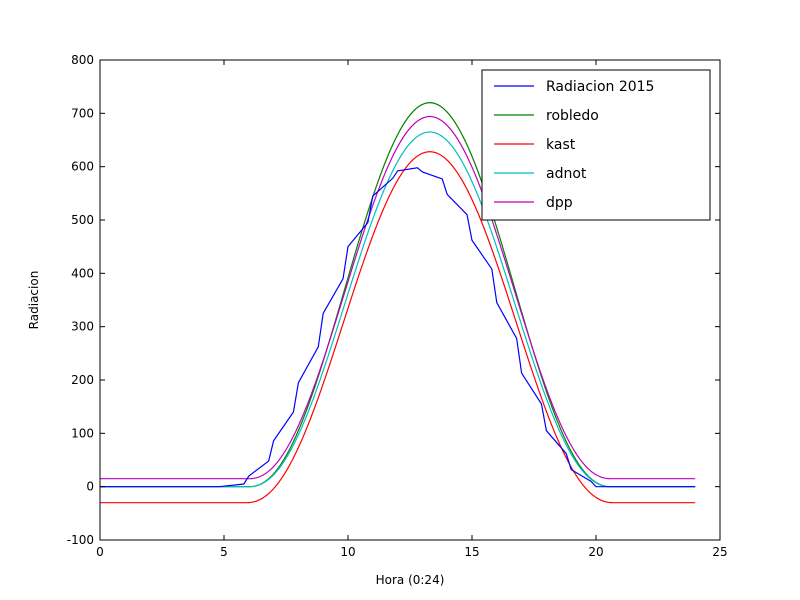  What do you see at coordinates (561, 145) in the screenshot?
I see `legend-label: kast` at bounding box center [561, 145].